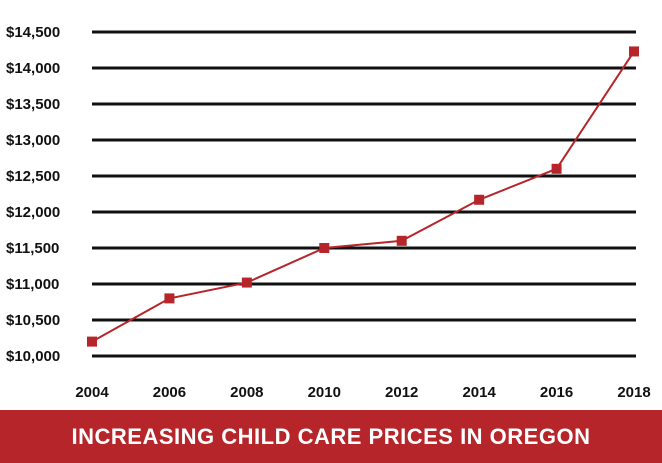  I want to click on x-axis-tick-labels: 2004 2006 2008 2010 2012 2014 2016 2018, so click(362, 392).